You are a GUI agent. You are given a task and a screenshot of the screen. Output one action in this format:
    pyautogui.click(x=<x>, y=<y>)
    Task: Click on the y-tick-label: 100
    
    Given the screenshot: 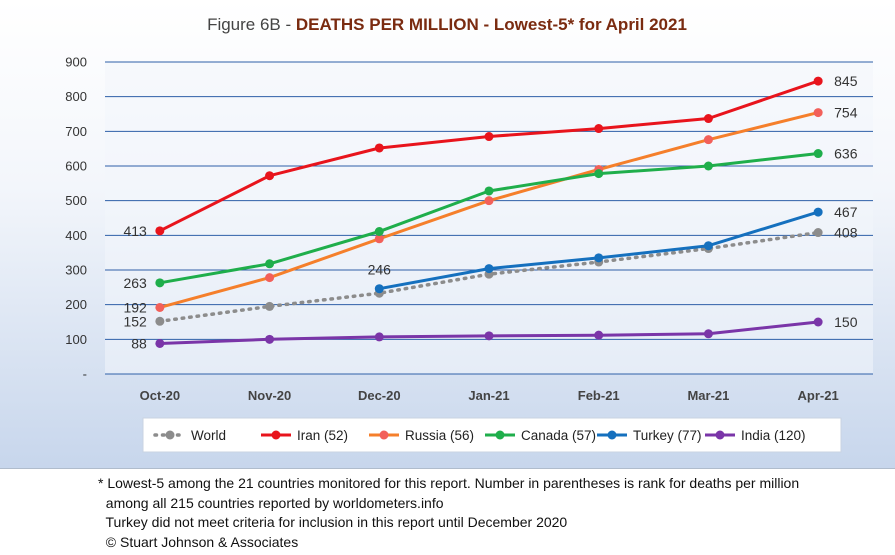 What is the action you would take?
    pyautogui.click(x=76, y=339)
    